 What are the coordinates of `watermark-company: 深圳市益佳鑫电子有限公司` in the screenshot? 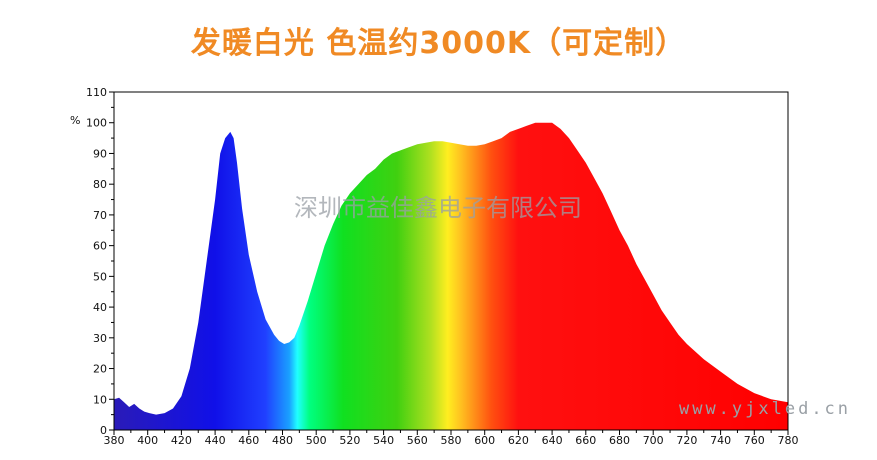 It's located at (438, 208).